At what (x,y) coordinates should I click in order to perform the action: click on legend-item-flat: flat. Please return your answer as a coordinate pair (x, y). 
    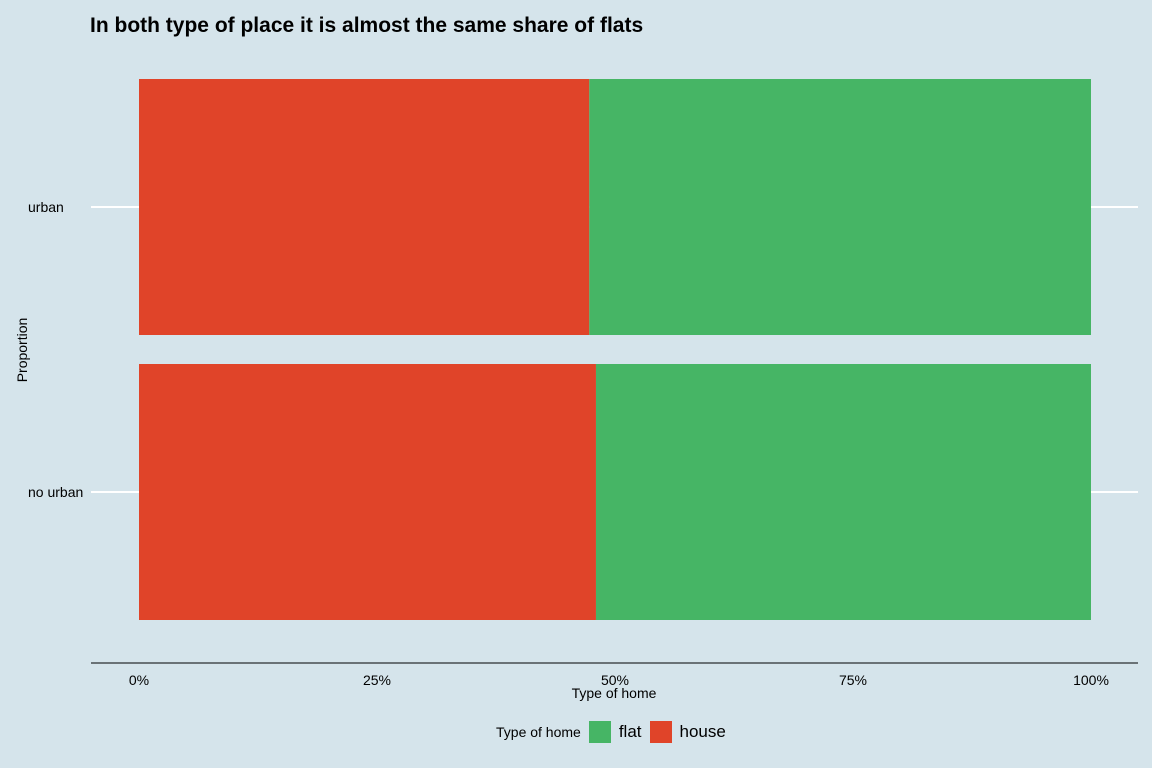
    Looking at the image, I should click on (615, 732).